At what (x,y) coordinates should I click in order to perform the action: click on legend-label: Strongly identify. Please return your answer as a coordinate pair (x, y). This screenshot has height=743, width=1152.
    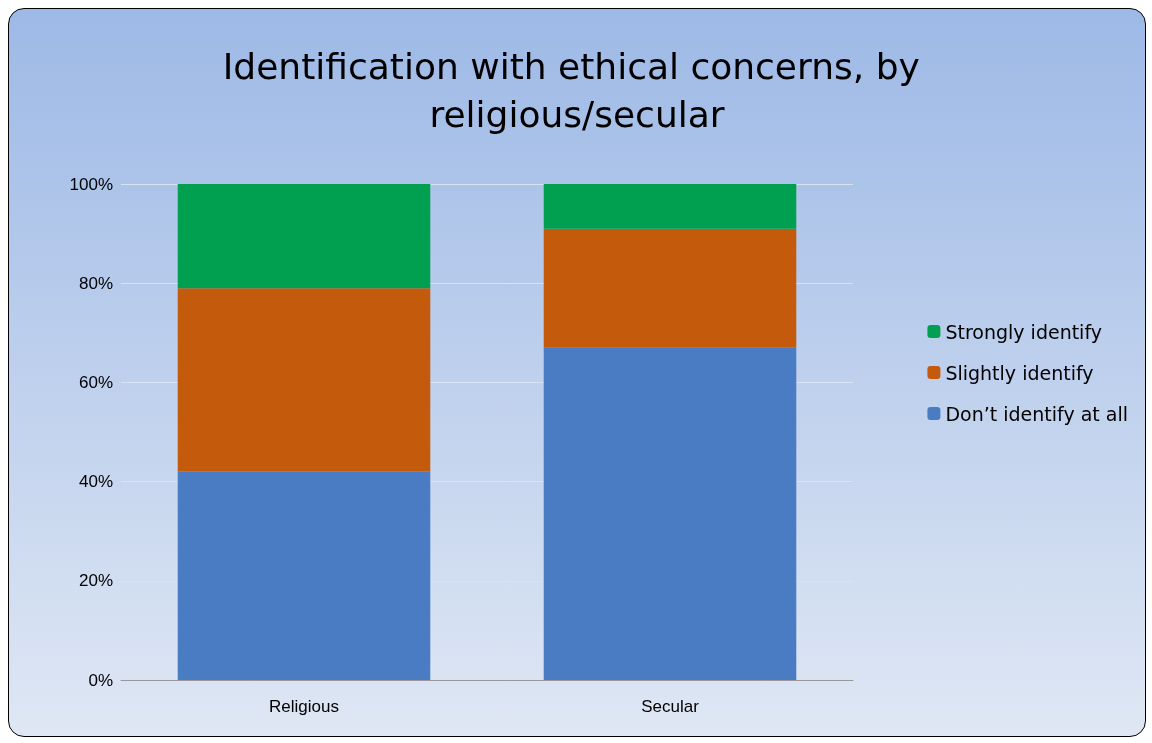
    Looking at the image, I should click on (1023, 331).